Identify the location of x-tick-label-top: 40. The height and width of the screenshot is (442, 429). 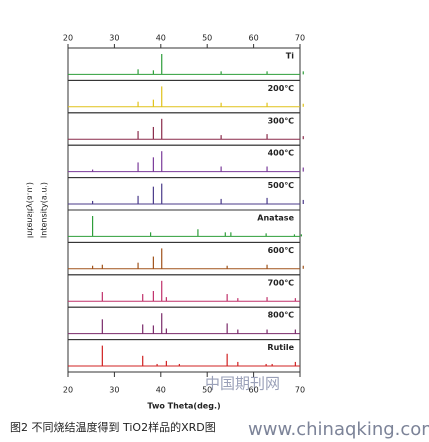
(161, 38).